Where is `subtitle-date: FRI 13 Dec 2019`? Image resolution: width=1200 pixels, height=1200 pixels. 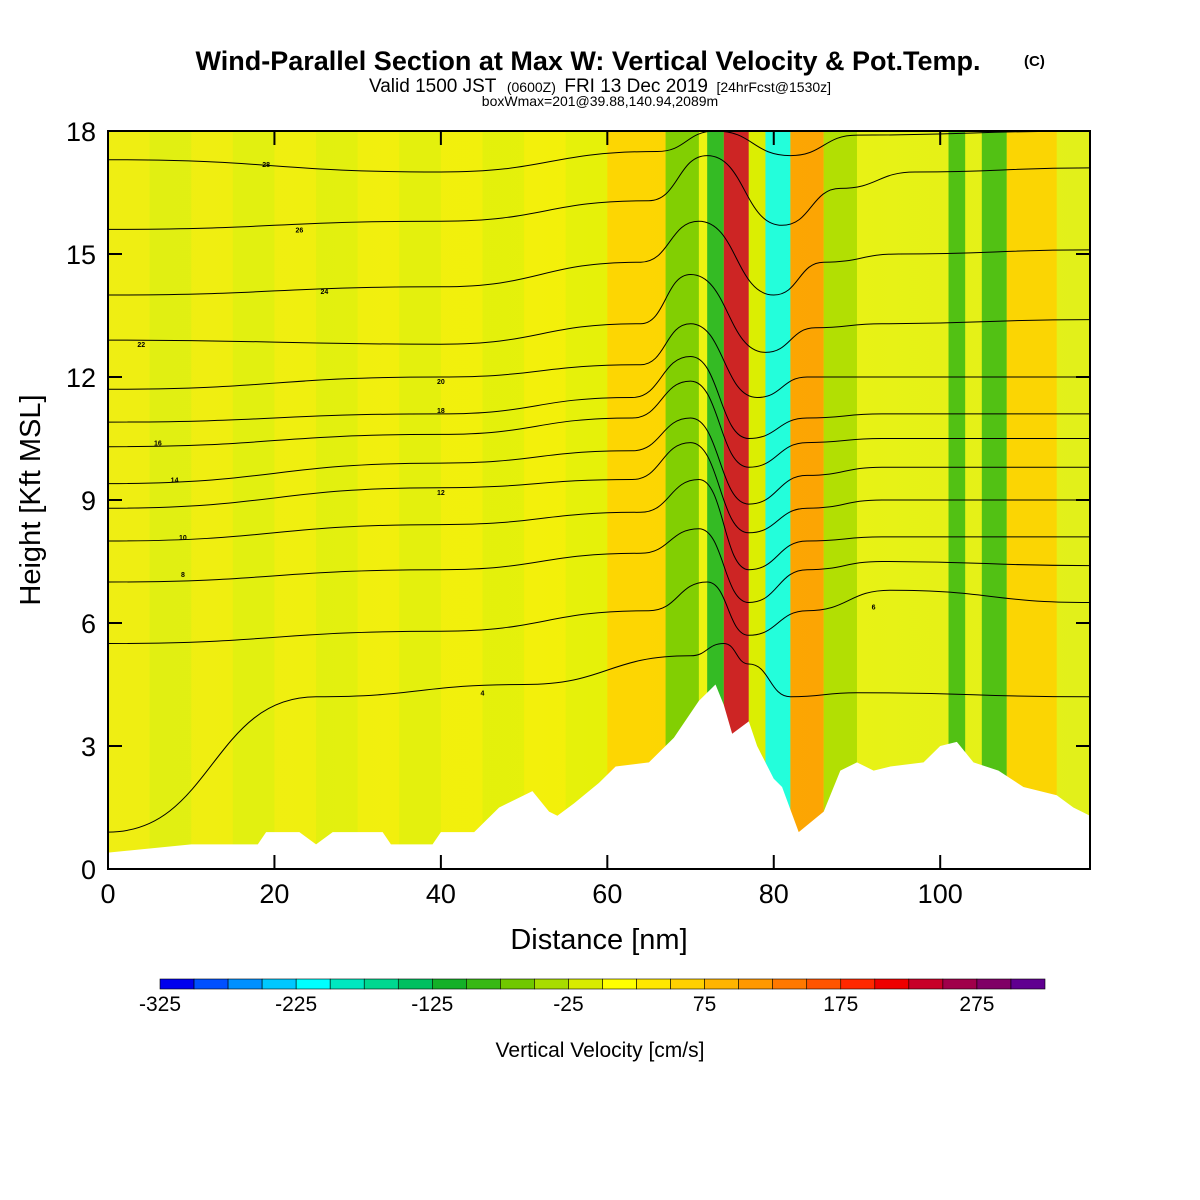 subtitle-date: FRI 13 Dec 2019 is located at coordinates (636, 86).